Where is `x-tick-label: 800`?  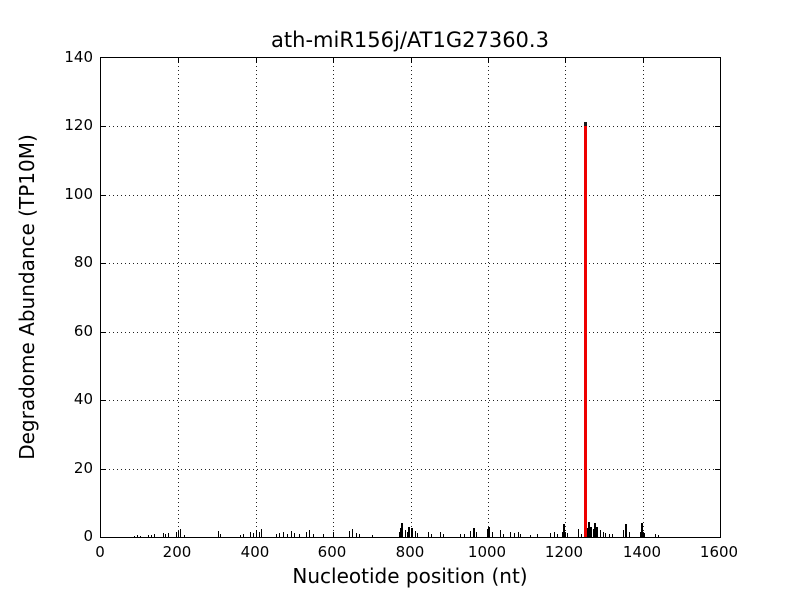 x-tick-label: 800 is located at coordinates (410, 552).